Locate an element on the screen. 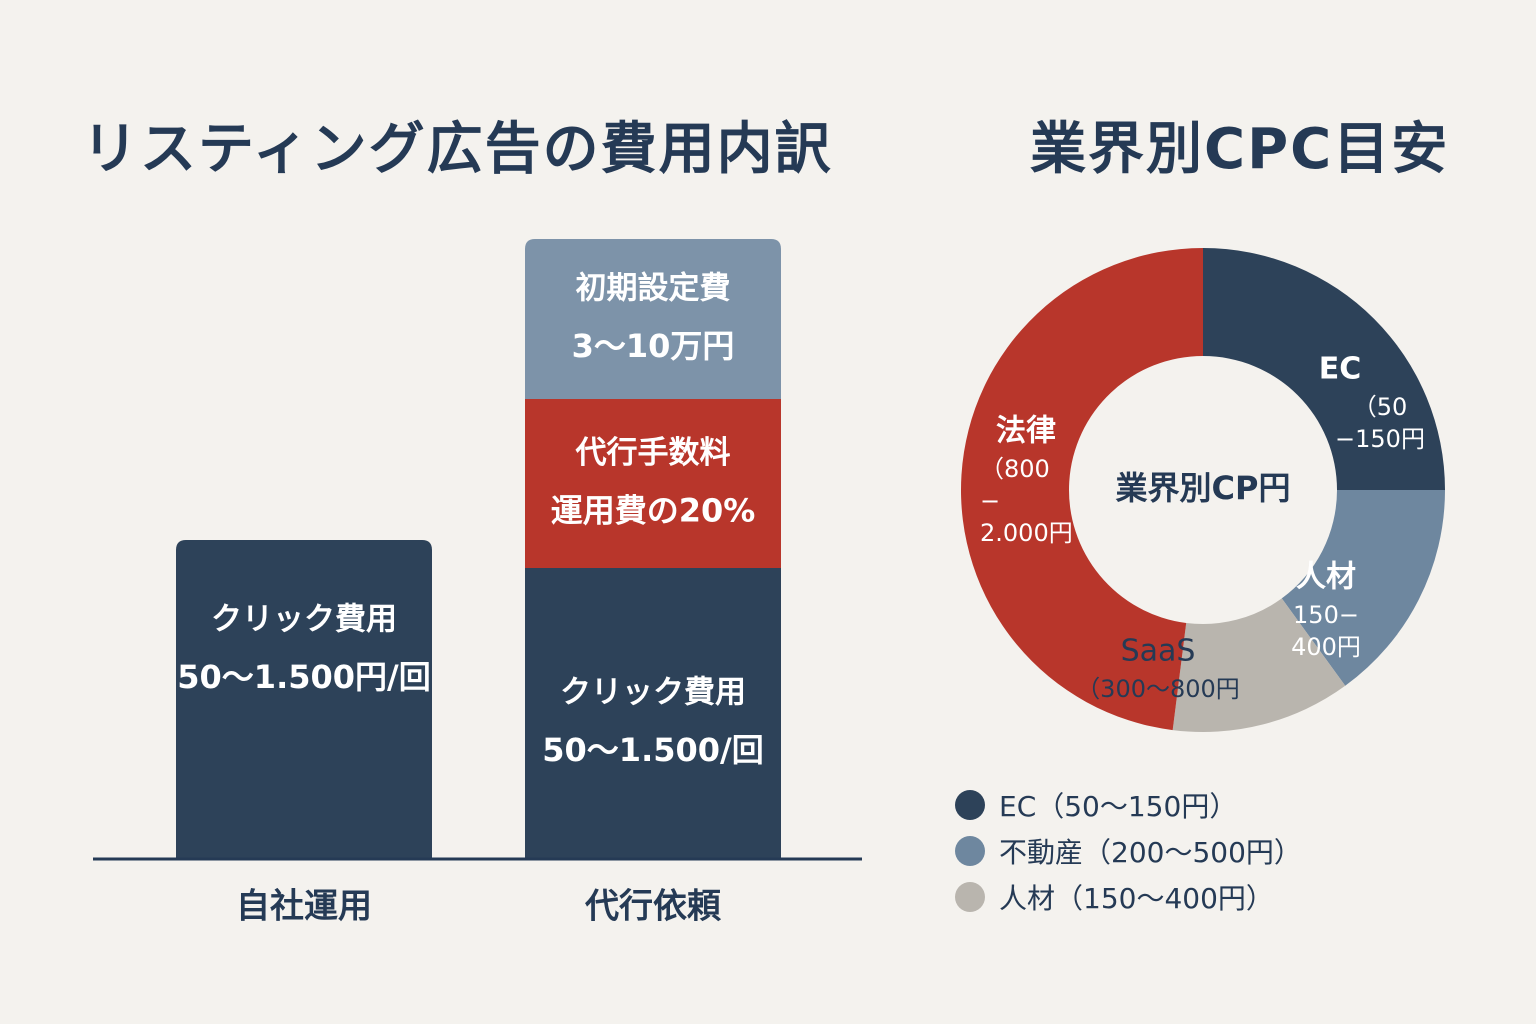 The image size is (1536, 1024). legend-item-ec: EC（50〜150円） is located at coordinates (1128, 805).